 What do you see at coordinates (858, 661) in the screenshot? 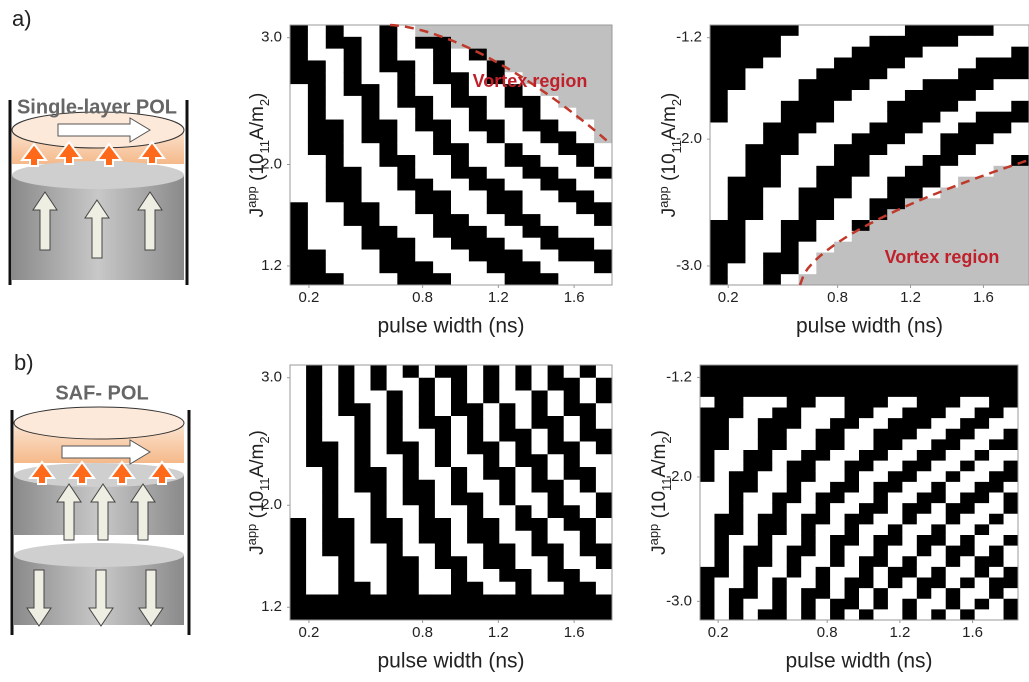
I see `x-axis-label: pulse width (ns)` at bounding box center [858, 661].